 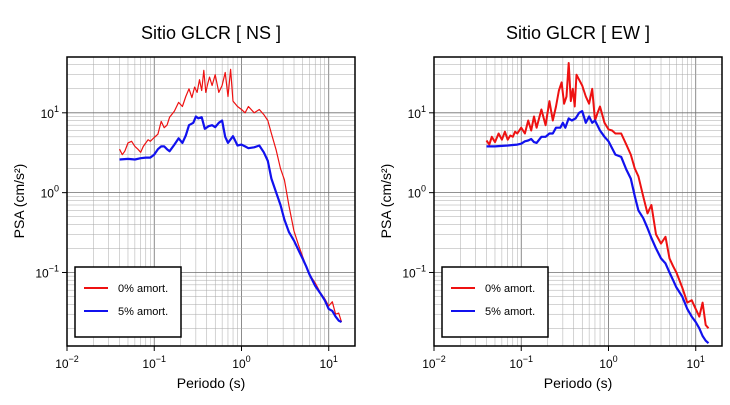 I want to click on chart-title: Sitio GLCR [ NS ], so click(x=211, y=33).